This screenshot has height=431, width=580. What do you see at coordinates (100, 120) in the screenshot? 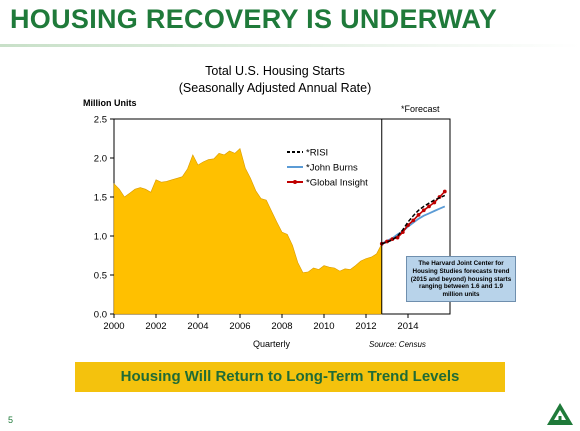
I see `y-tick-label-5: 2.5` at bounding box center [100, 120].